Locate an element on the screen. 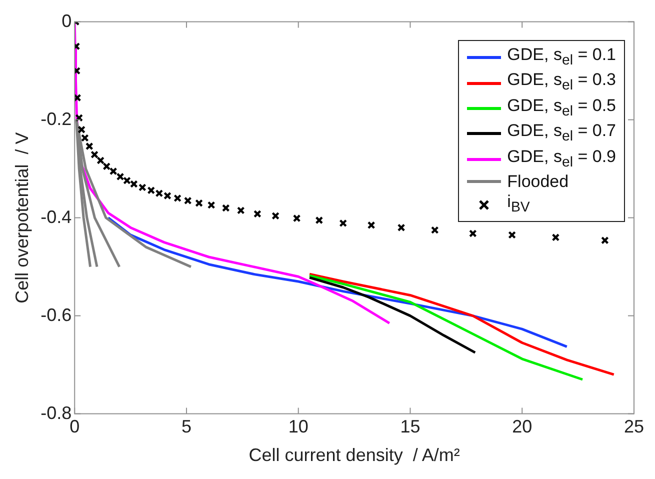 This screenshot has width=655, height=479. x-tick-label: 15 is located at coordinates (410, 426).